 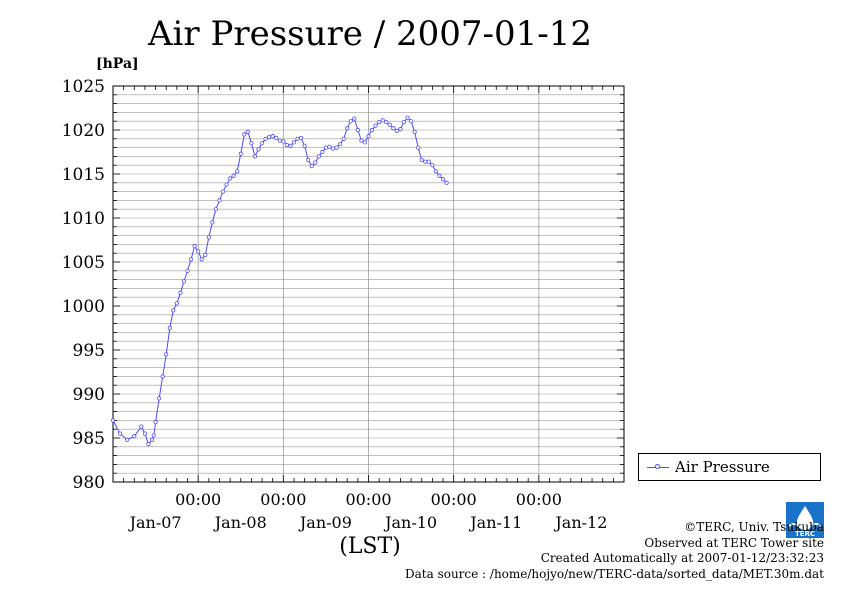 What do you see at coordinates (89, 351) in the screenshot?
I see `y-tick-label: 995` at bounding box center [89, 351].